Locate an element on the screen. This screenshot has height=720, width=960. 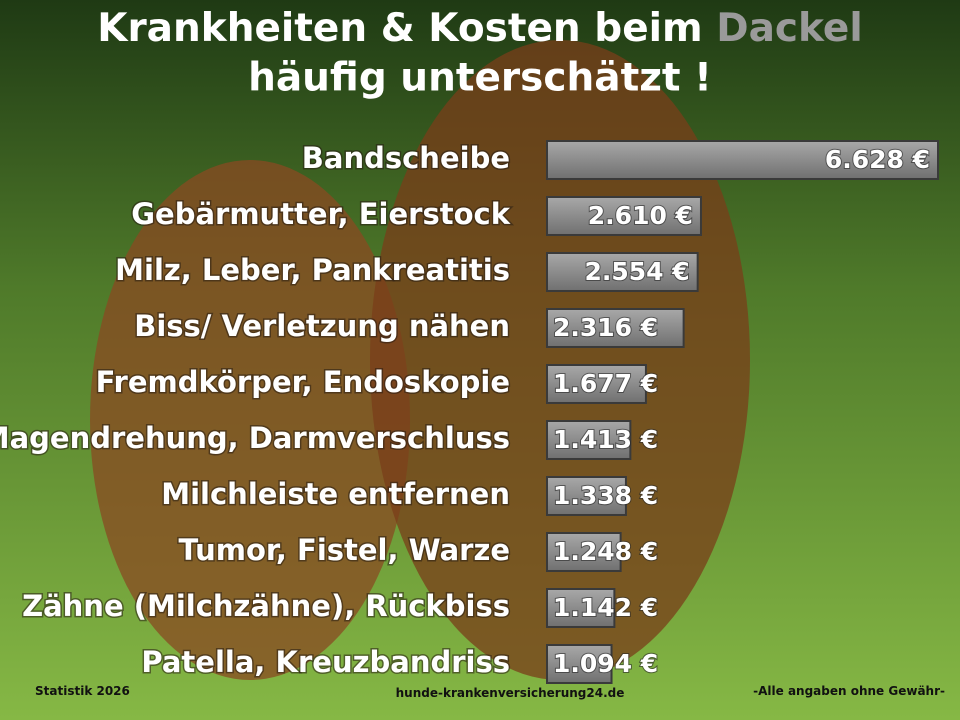
value-label: 1.413 € is located at coordinates (605, 439).